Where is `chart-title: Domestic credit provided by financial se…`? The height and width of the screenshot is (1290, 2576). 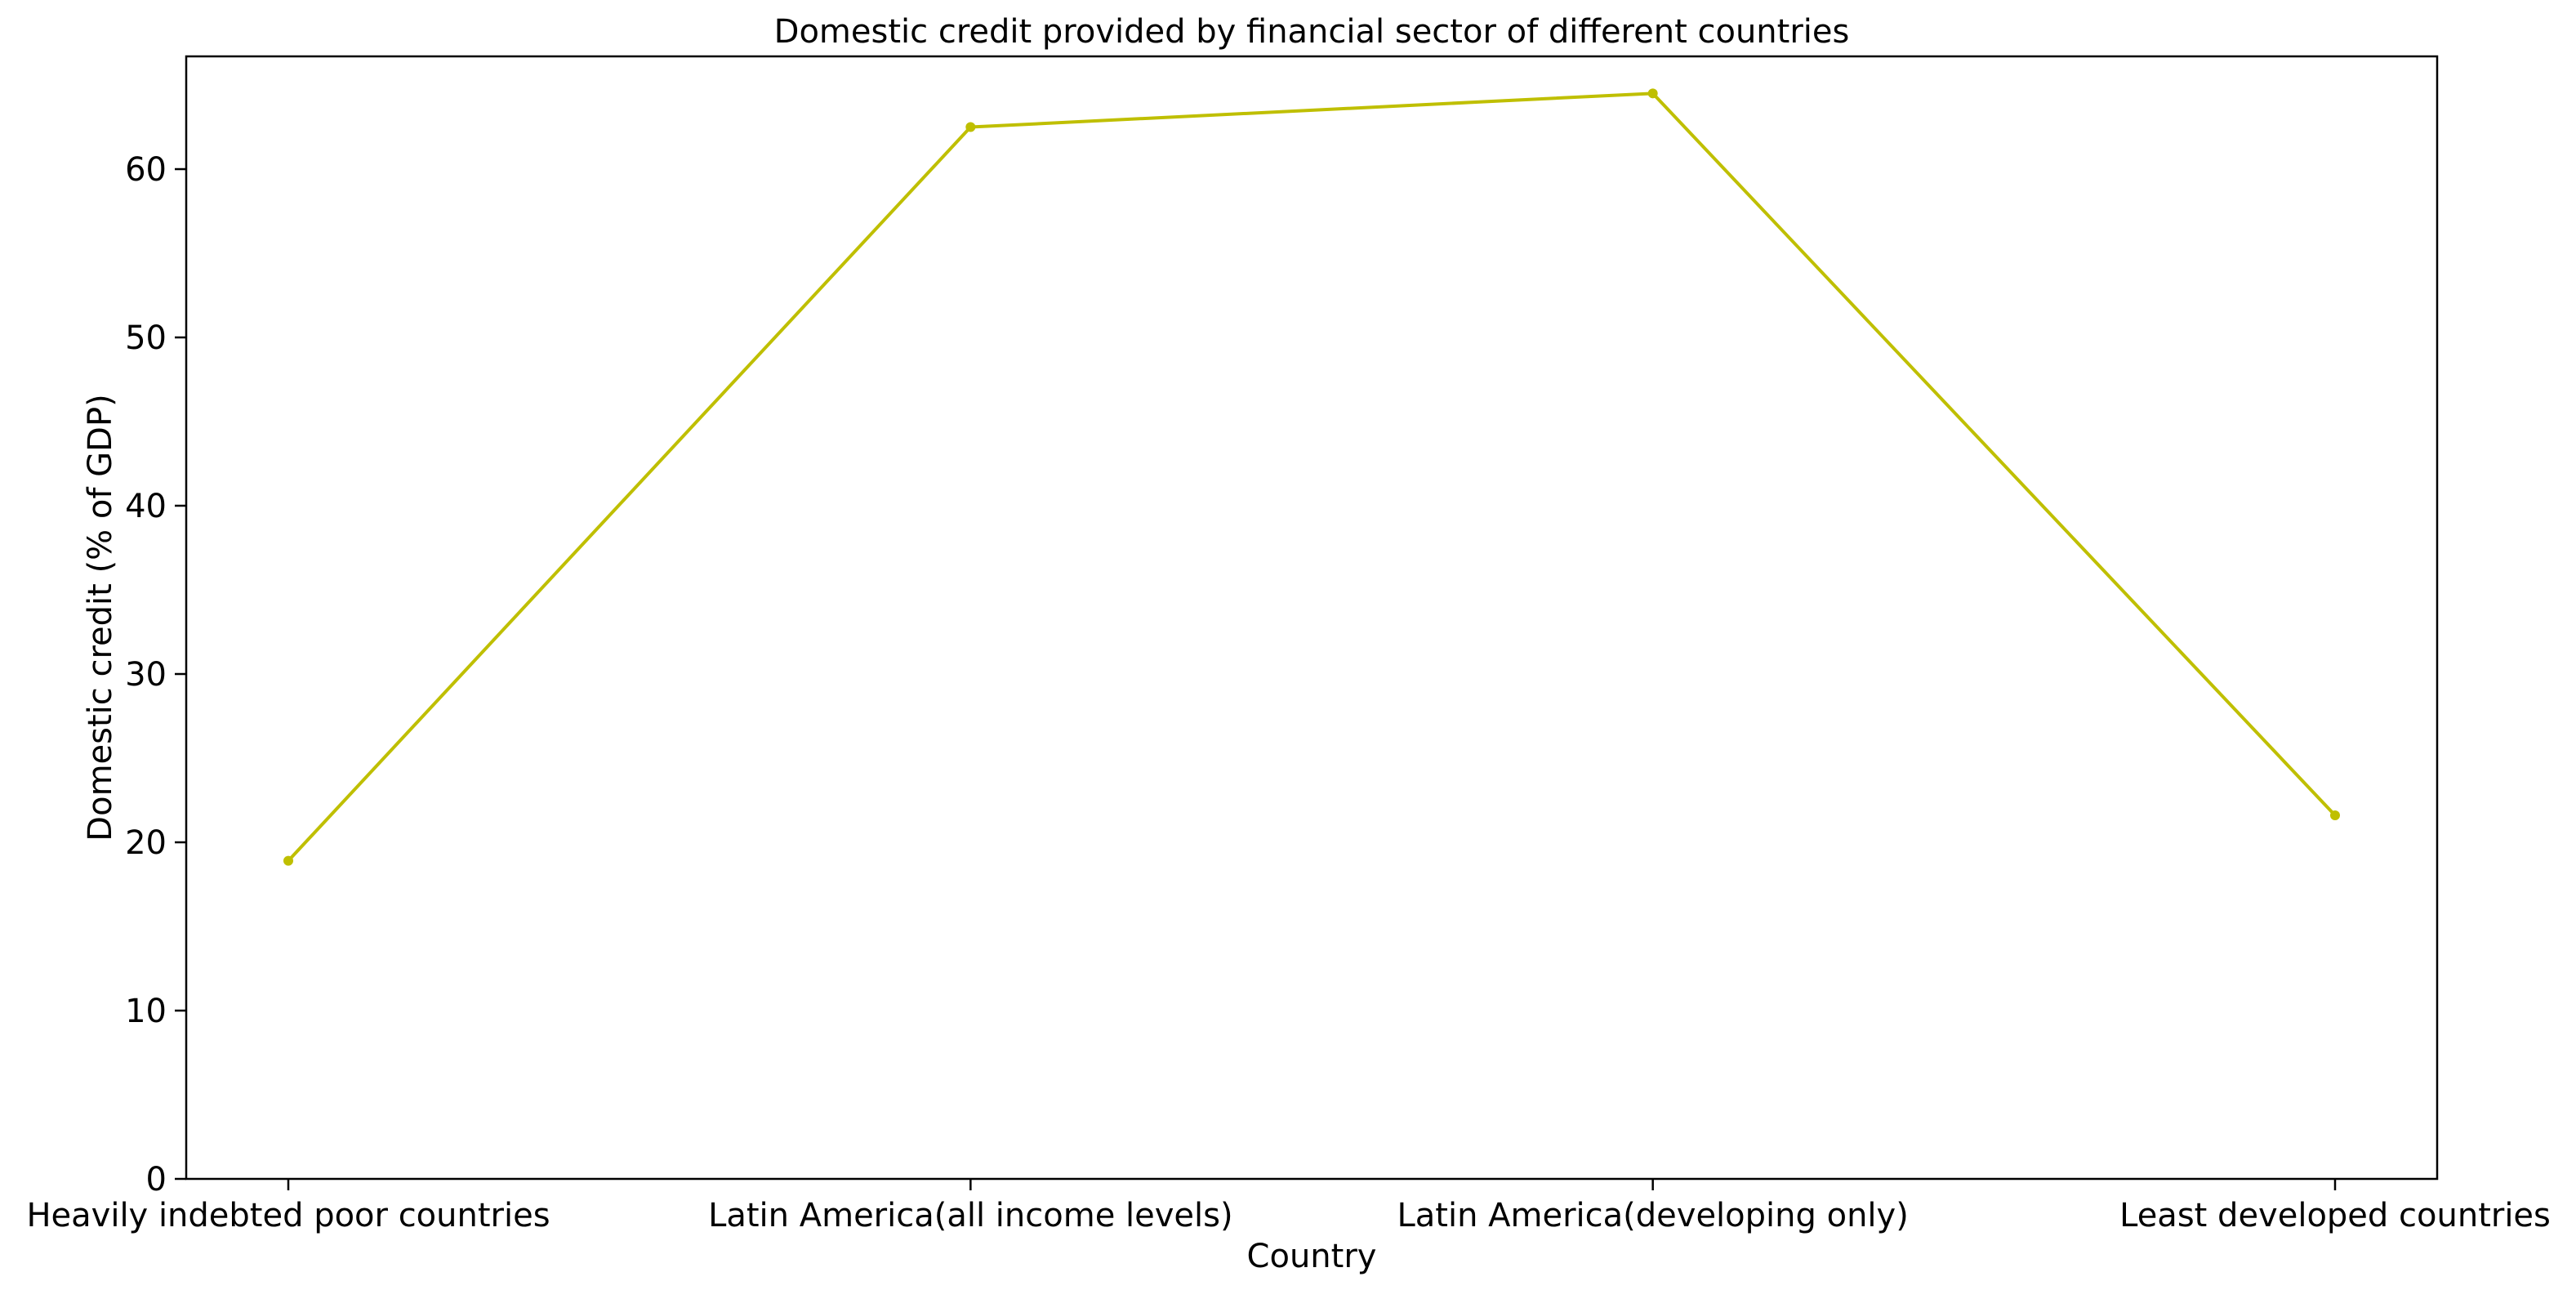
chart-title: Domestic credit provided by financial se… is located at coordinates (1312, 32).